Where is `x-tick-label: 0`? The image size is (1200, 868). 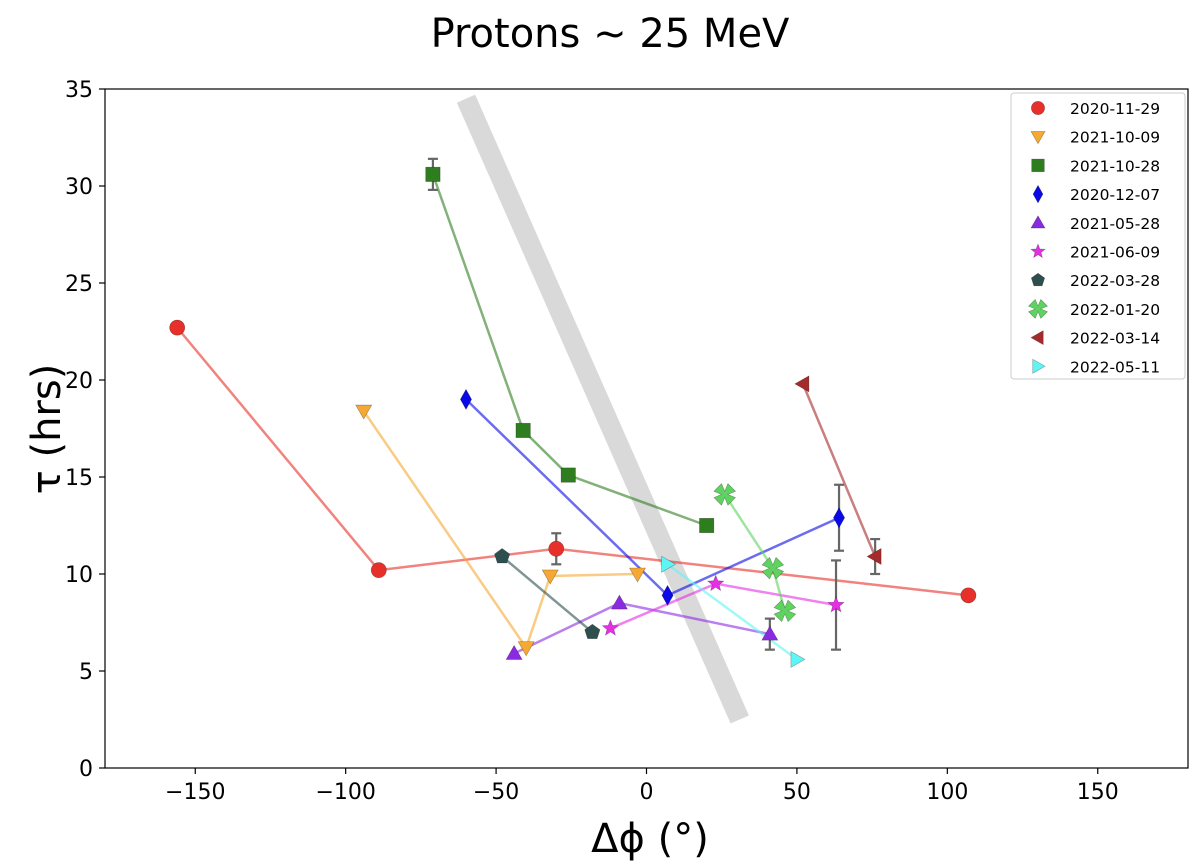
x-tick-label: 0 is located at coordinates (647, 792).